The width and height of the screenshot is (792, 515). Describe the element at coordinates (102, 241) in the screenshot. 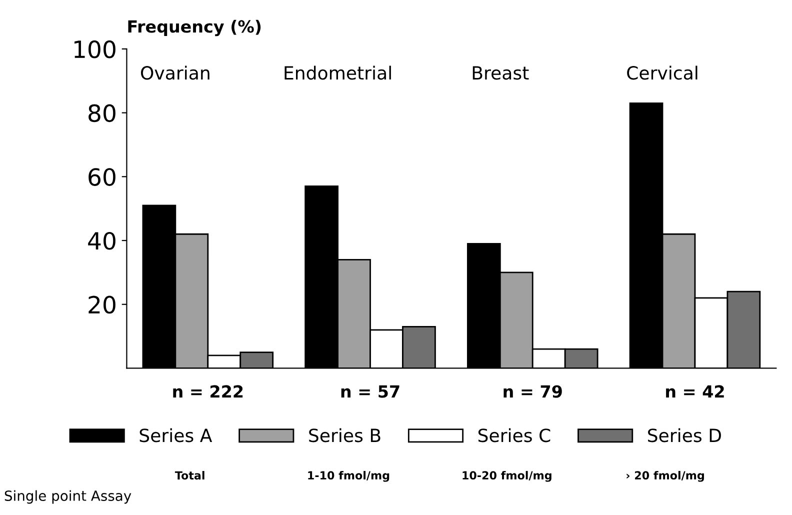

I see `y-tick-label: 40` at that location.